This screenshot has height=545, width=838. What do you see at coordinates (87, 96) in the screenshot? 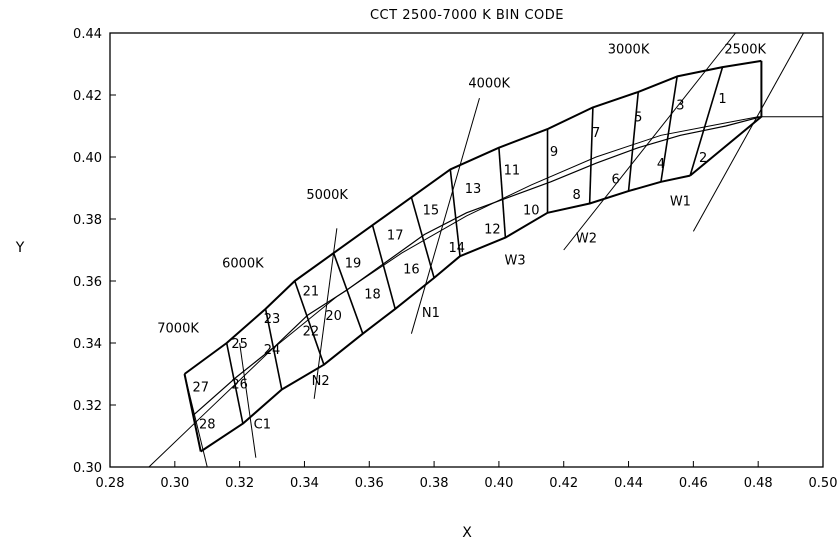
I see `y-tick-label: 0.42` at bounding box center [87, 96].